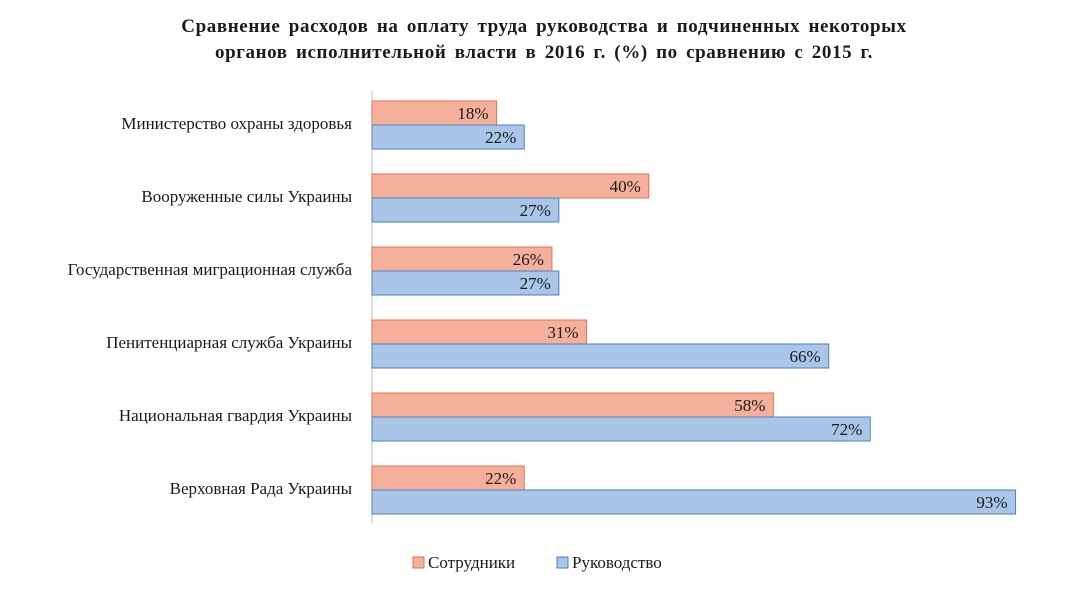 Image resolution: width=1088 pixels, height=593 pixels. I want to click on bar-group: Национальная гвардия Украины 58% 72%, so click(495, 417).